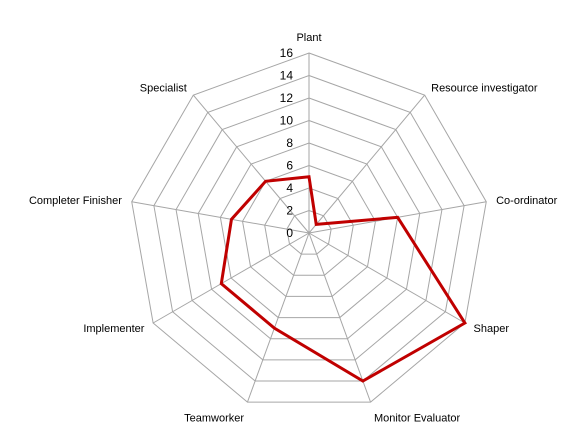 The image size is (586, 428). I want to click on radial-tick-label: 10, so click(287, 121).